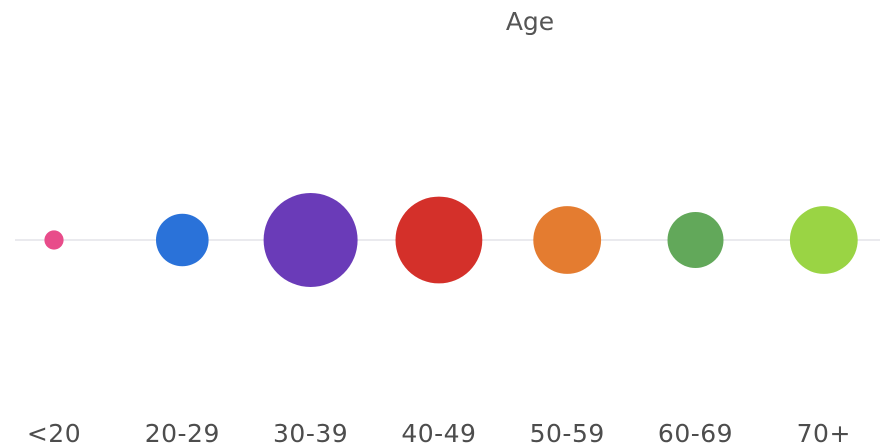  I want to click on chart-title: Age, so click(530, 21).